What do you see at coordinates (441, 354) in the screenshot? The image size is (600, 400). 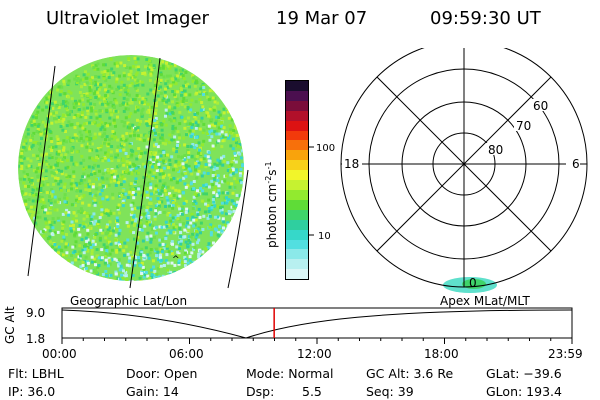 I see `timeline-xtick-label: 18:00` at bounding box center [441, 354].